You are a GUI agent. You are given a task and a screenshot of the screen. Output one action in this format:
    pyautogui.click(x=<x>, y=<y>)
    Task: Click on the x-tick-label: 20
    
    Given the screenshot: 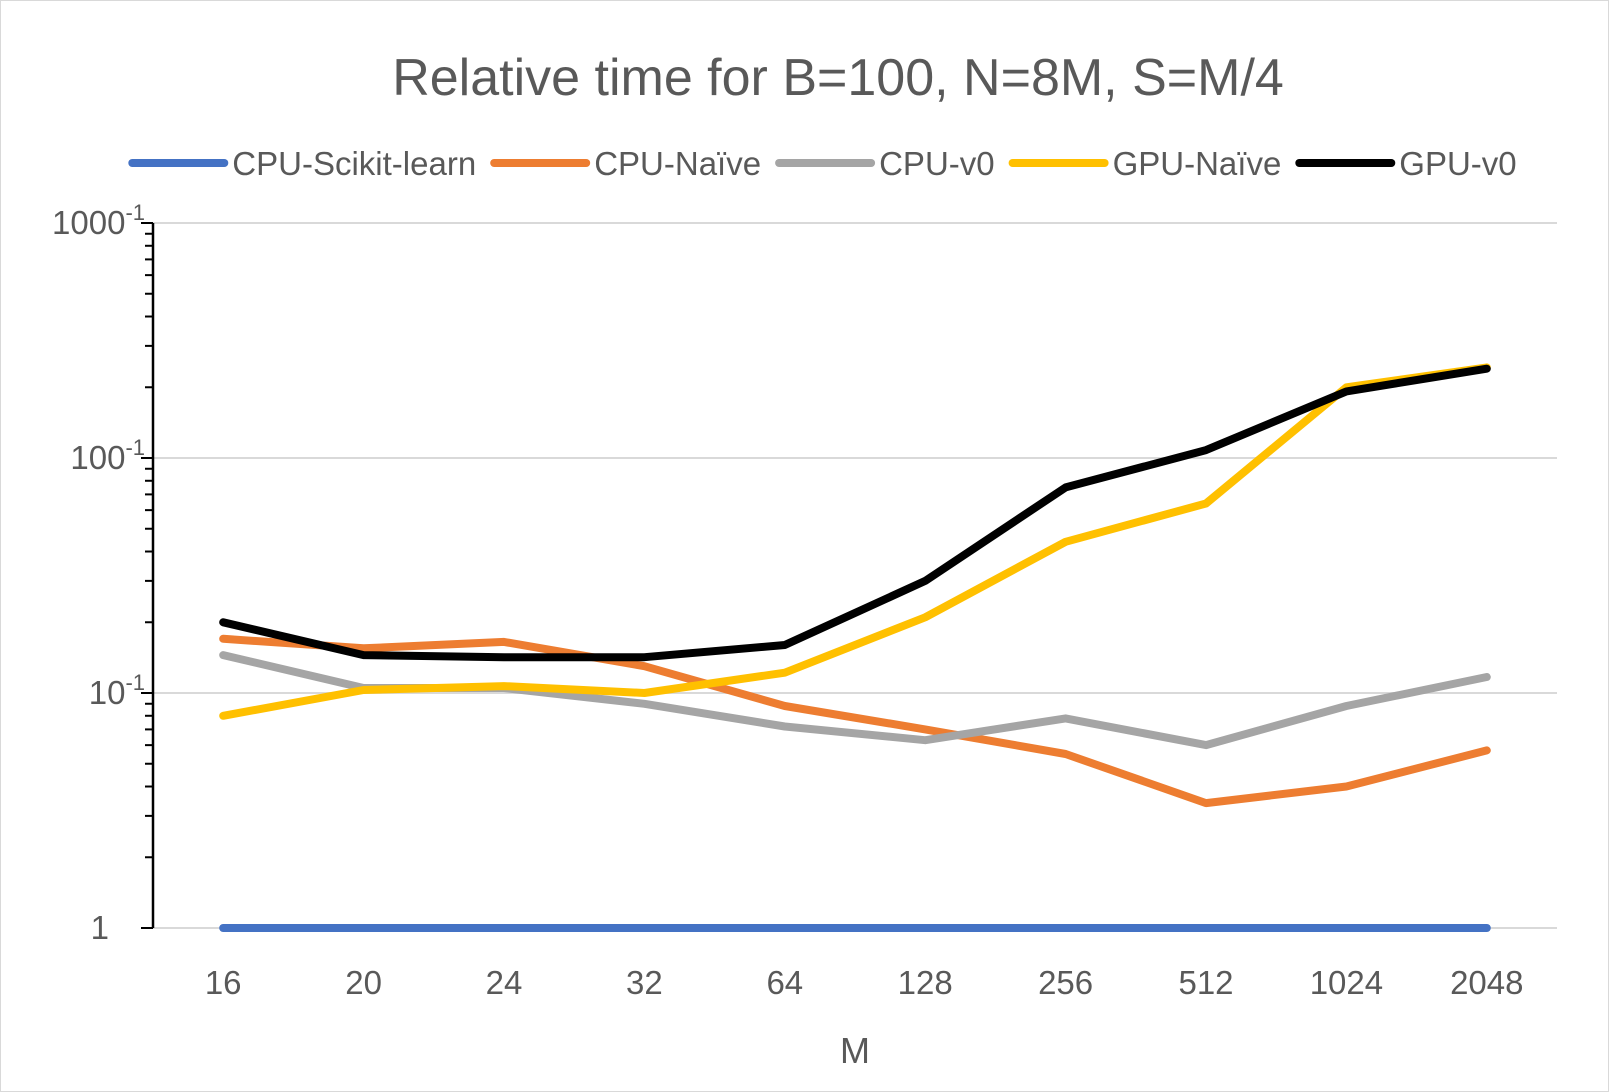 What is the action you would take?
    pyautogui.click(x=363, y=982)
    